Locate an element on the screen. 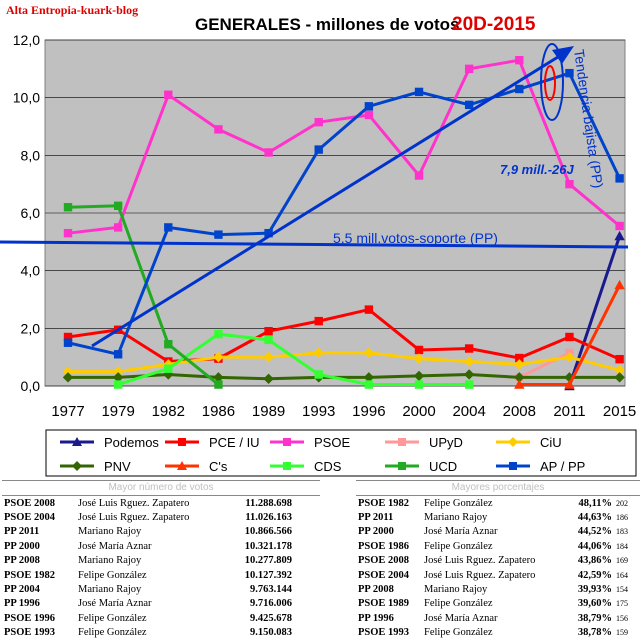 The height and width of the screenshot is (640, 640). election-badge: 20D-2015 is located at coordinates (494, 24).